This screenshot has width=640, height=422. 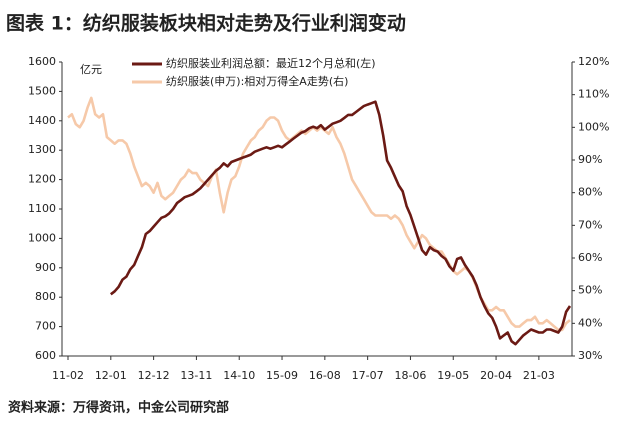 I want to click on y2-tick-label: 120%, so click(x=593, y=61).